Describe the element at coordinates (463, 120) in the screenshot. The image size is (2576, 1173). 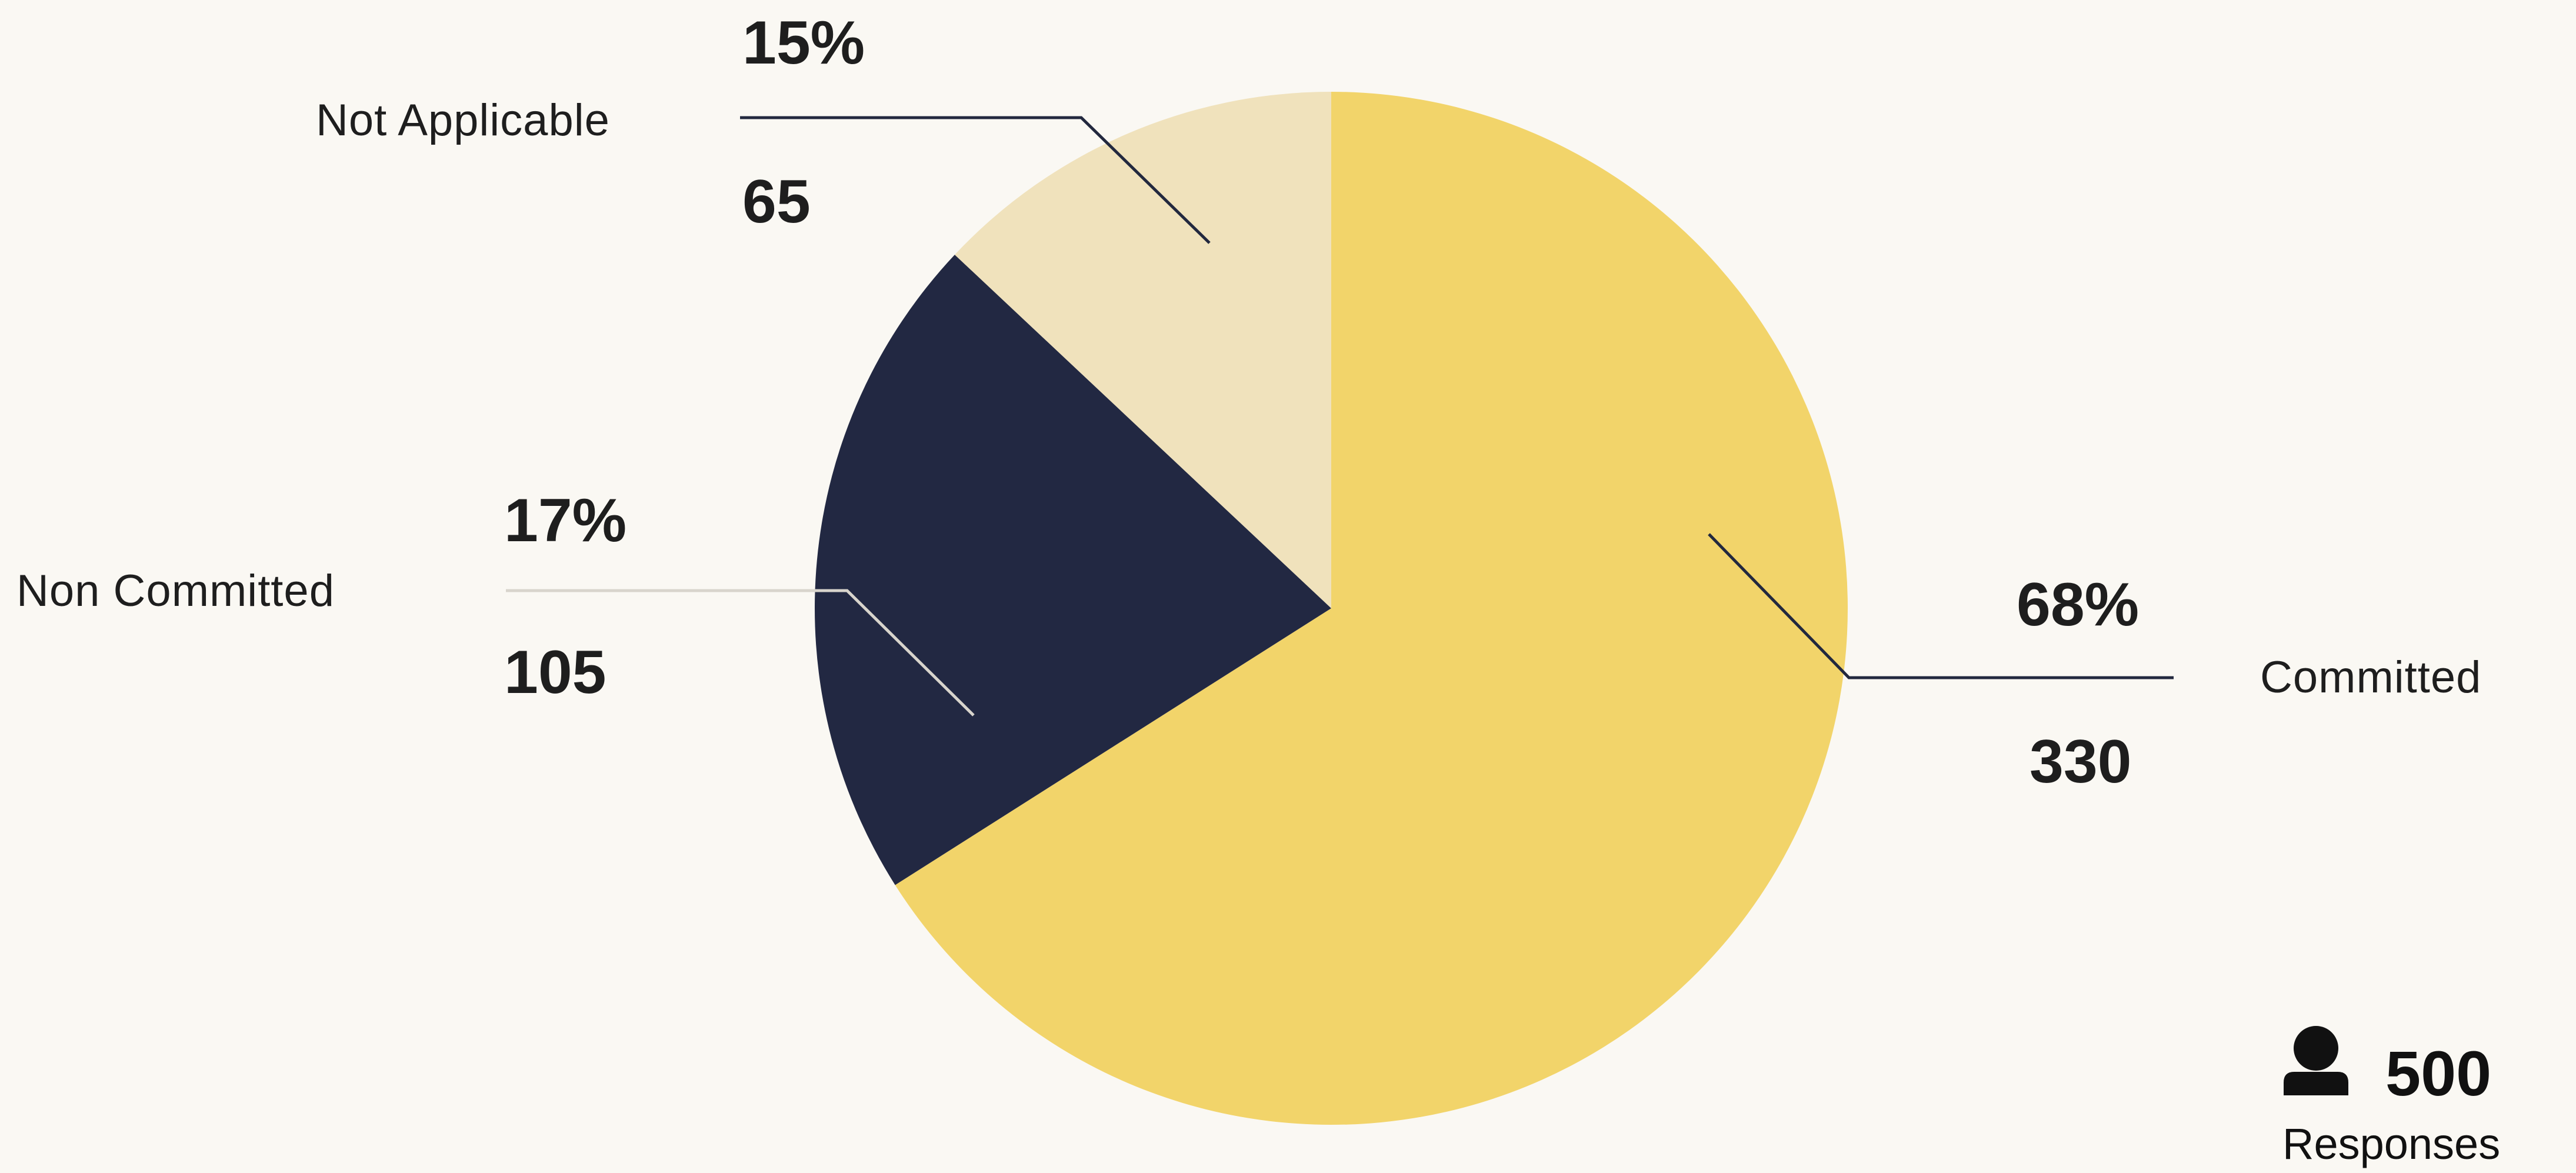
I see `not-applicable-category-label: Not Applicable` at that location.